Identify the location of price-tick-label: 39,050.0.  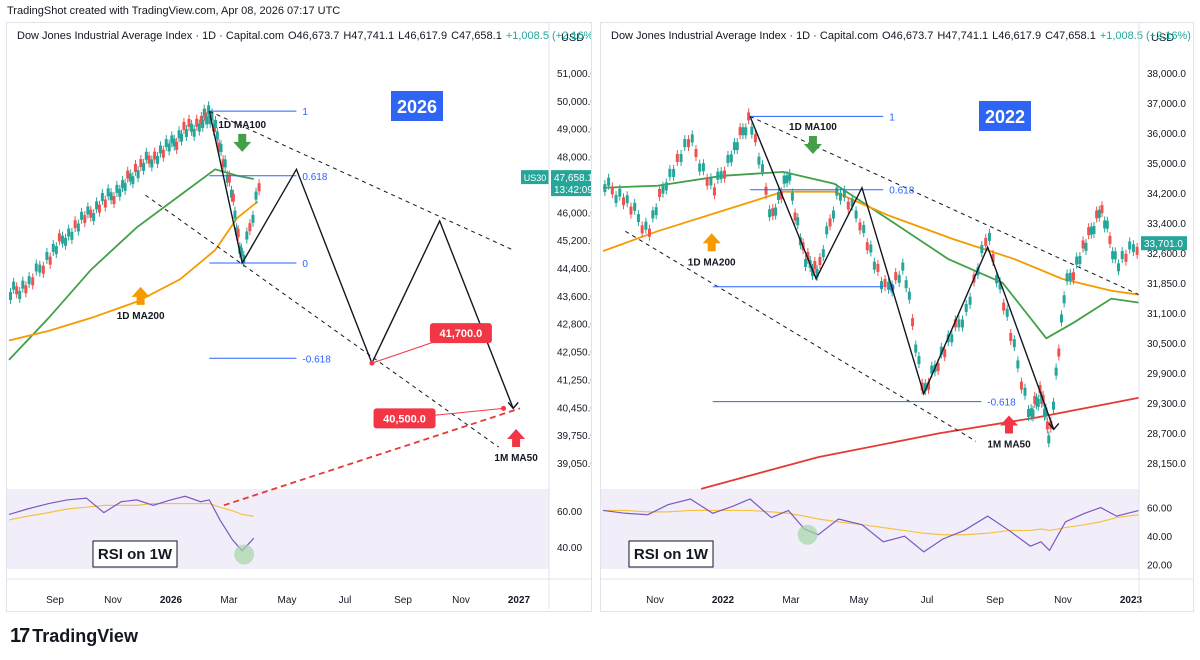
(574, 464).